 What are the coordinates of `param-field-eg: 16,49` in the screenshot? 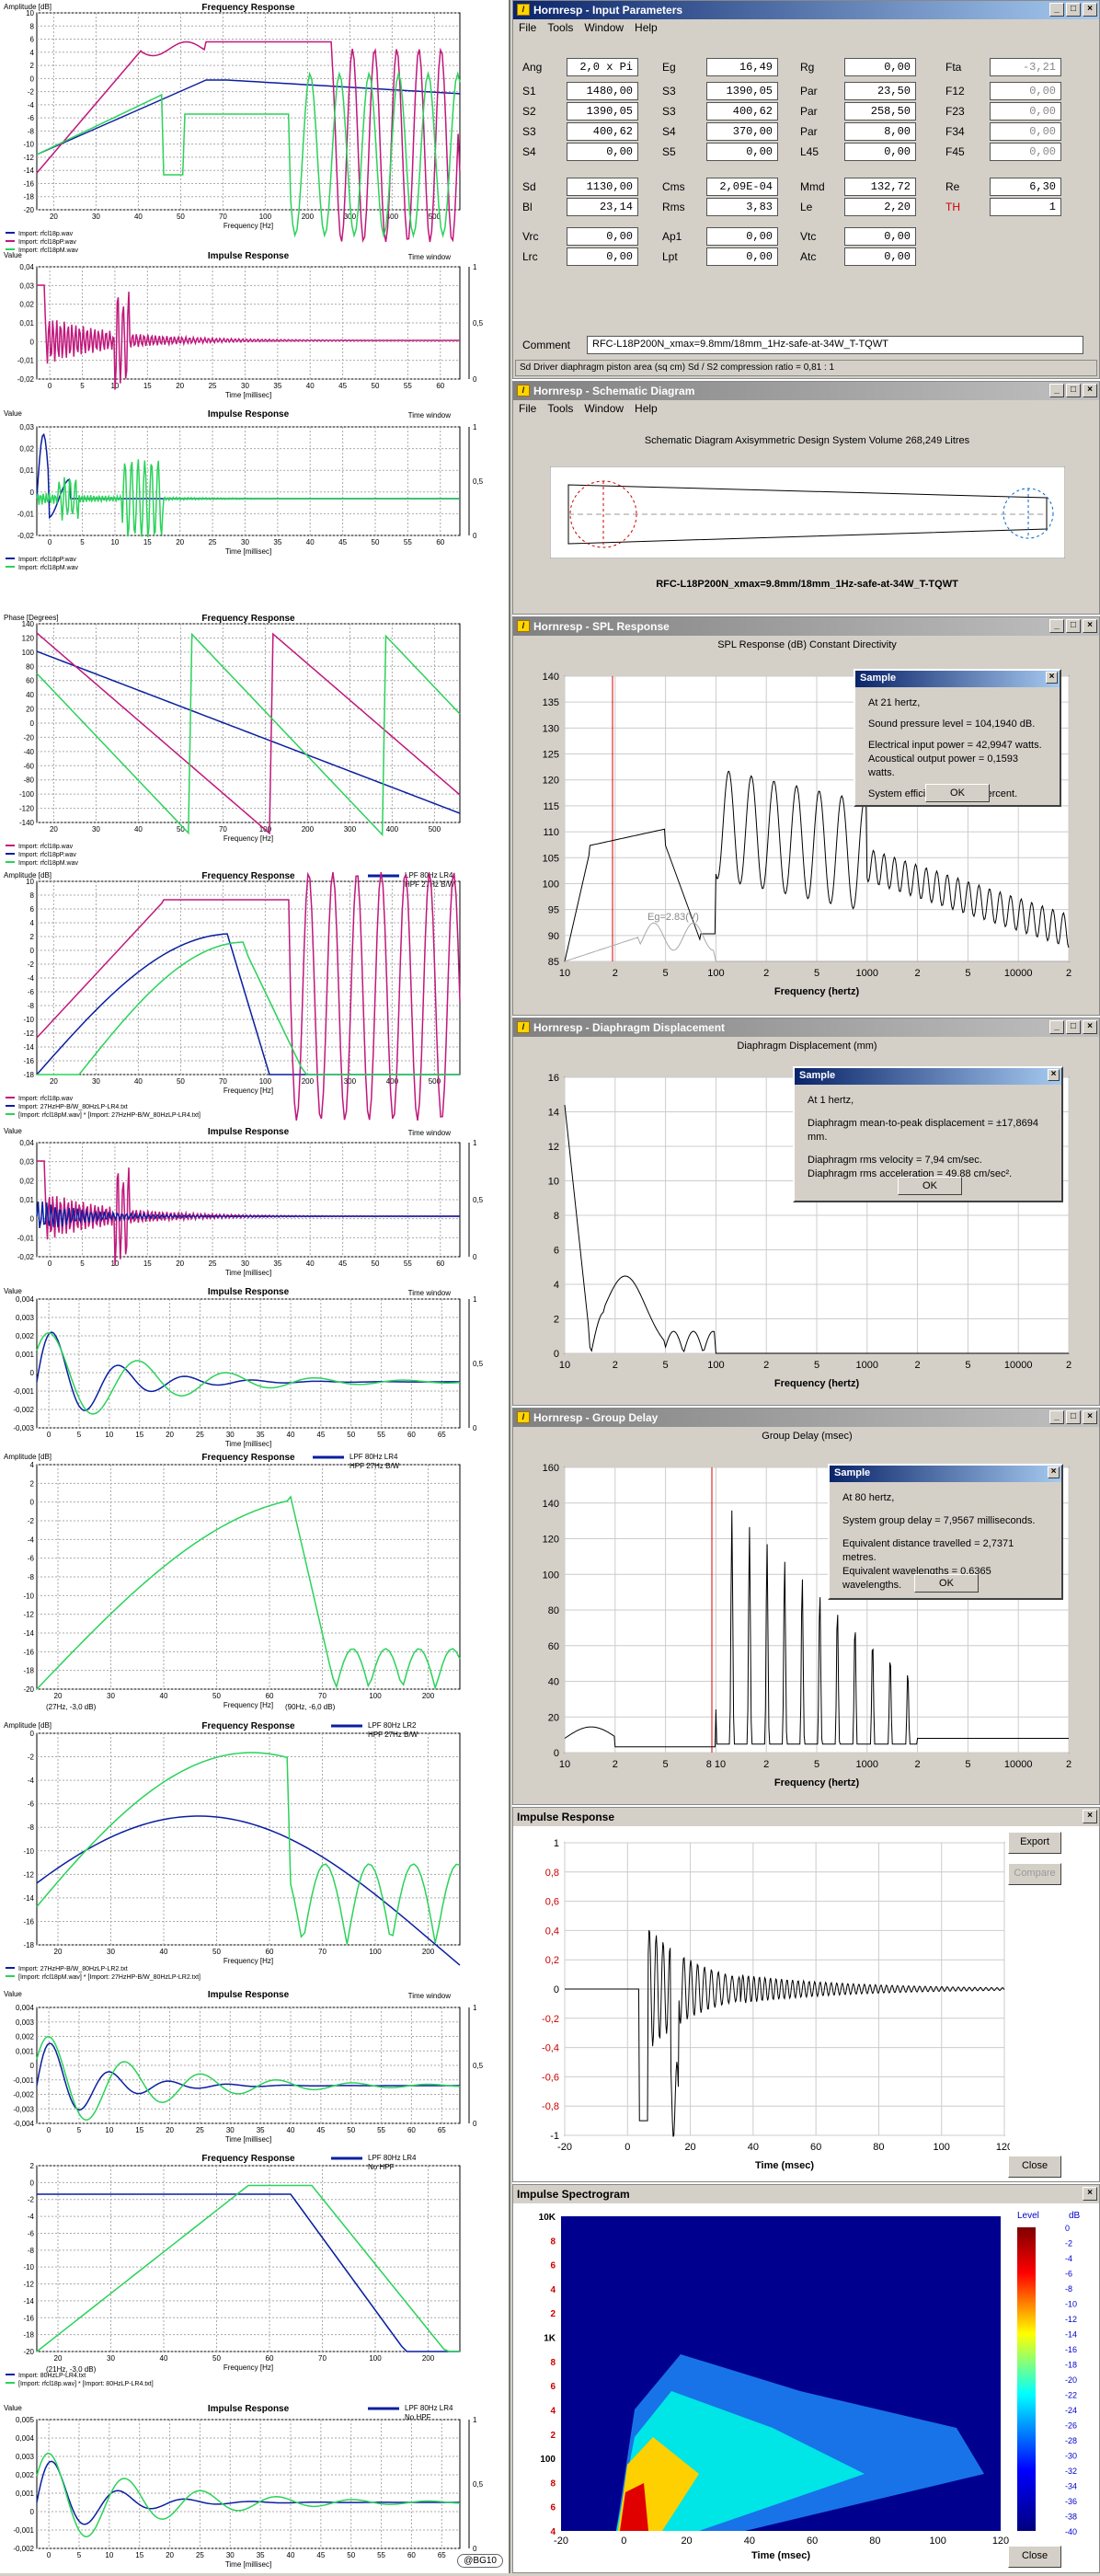 It's located at (742, 67).